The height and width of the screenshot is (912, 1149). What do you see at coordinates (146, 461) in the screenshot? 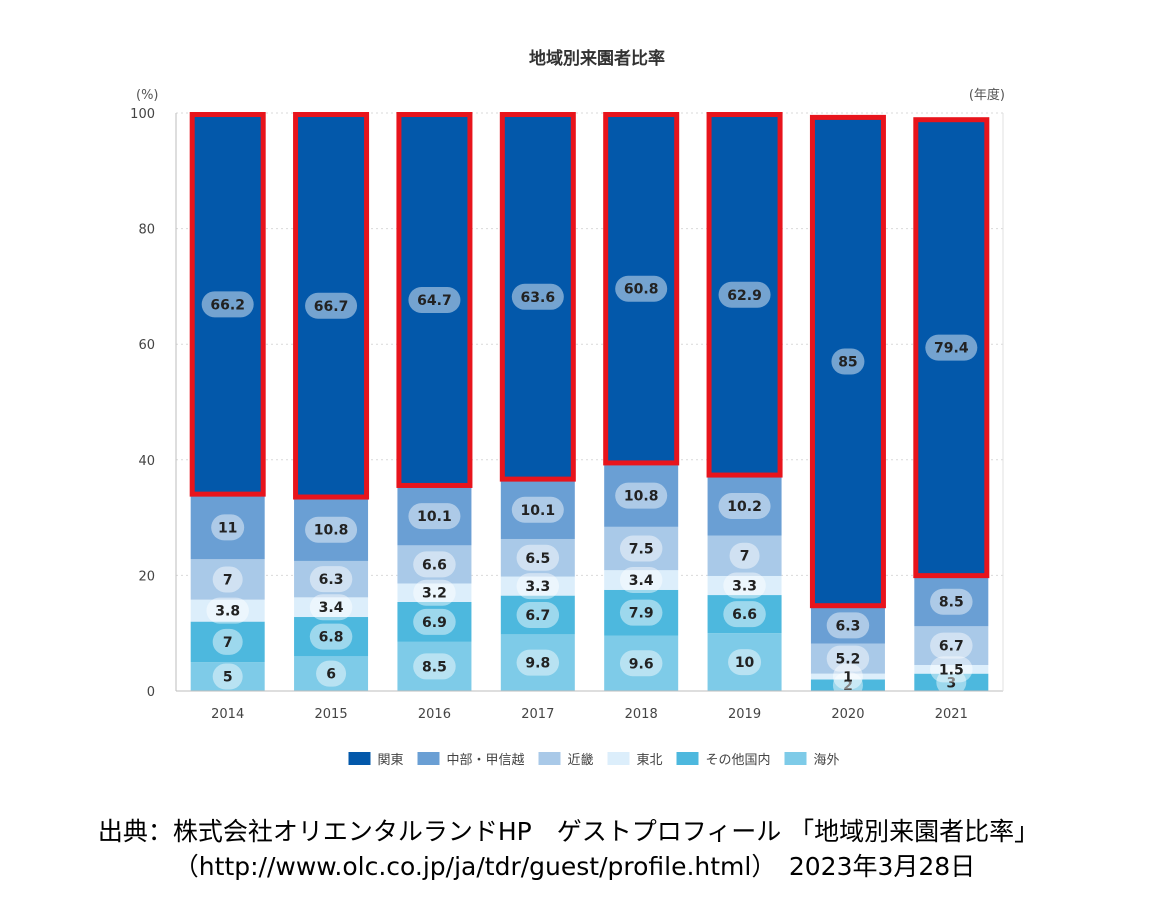
I see `y-tick-label: 40` at bounding box center [146, 461].